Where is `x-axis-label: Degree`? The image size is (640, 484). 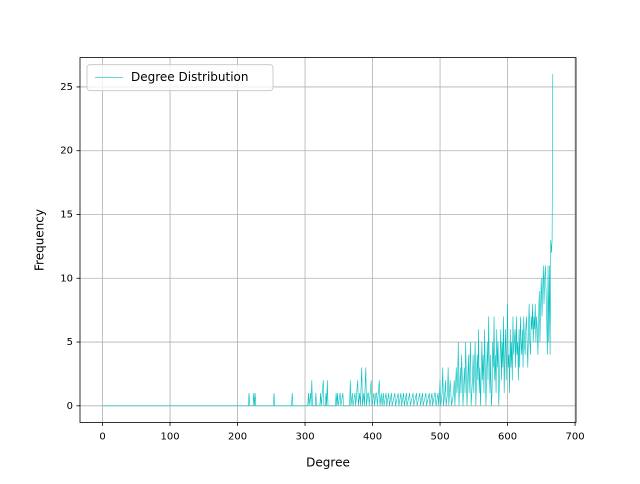 x-axis-label: Degree is located at coordinates (328, 463).